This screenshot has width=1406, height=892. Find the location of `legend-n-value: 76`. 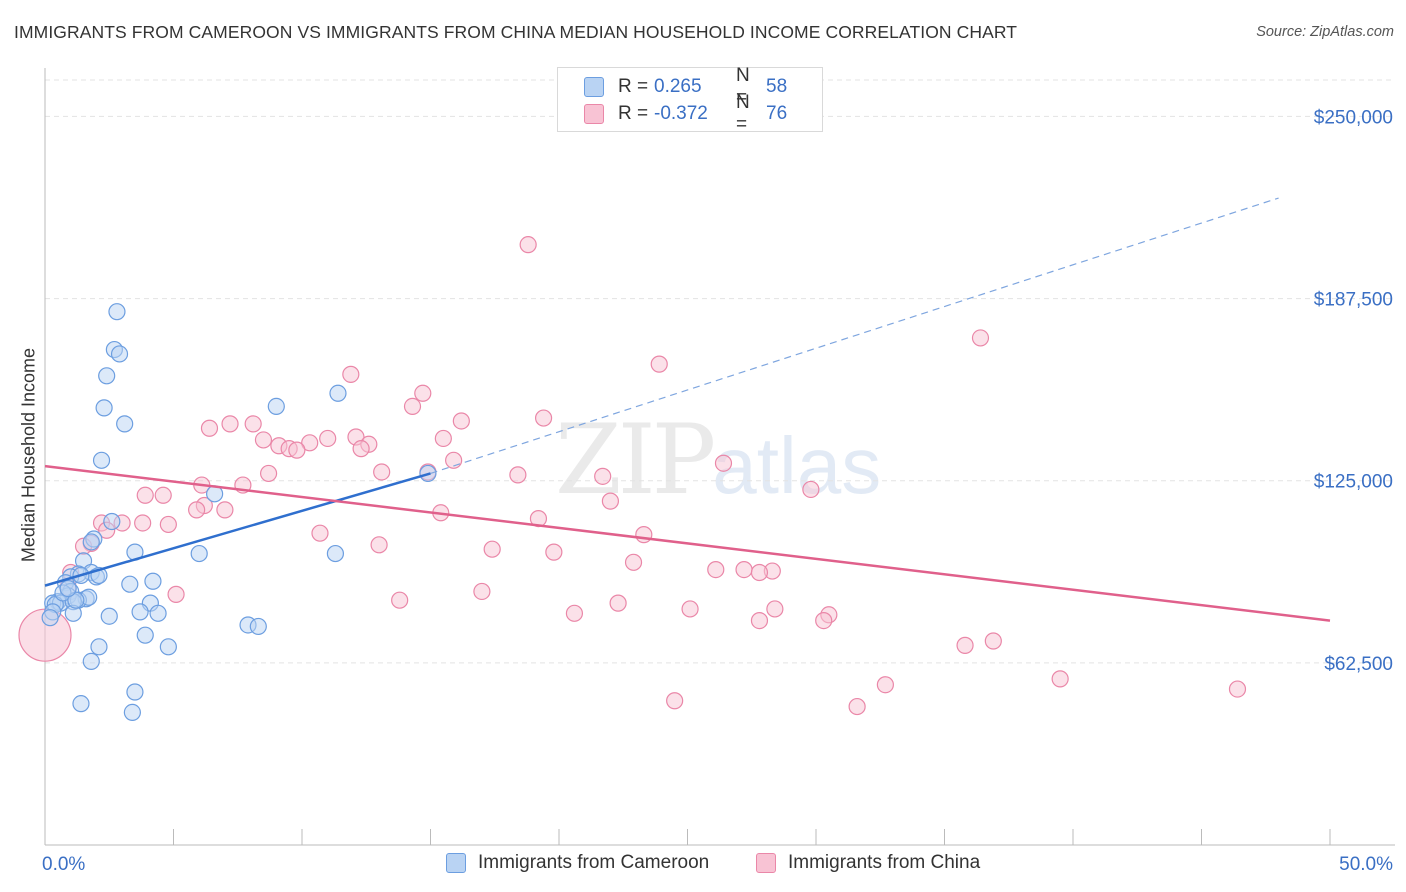

legend-n-value: 76 is located at coordinates (777, 113).